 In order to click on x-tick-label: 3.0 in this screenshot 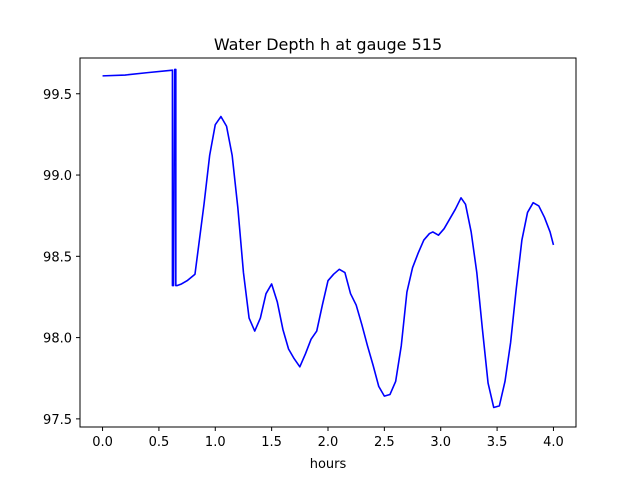, I will do `click(440, 442)`.